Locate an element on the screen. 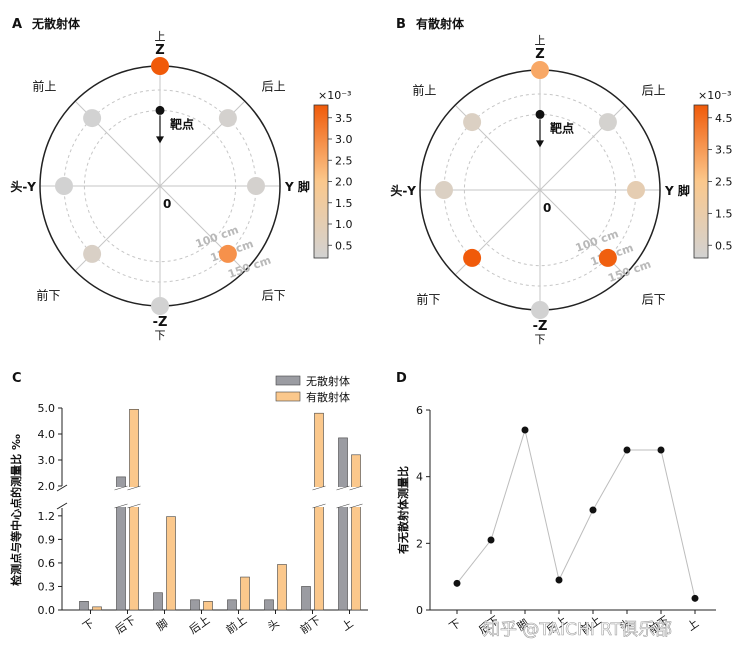  top-en-label: Z is located at coordinates (159, 50).